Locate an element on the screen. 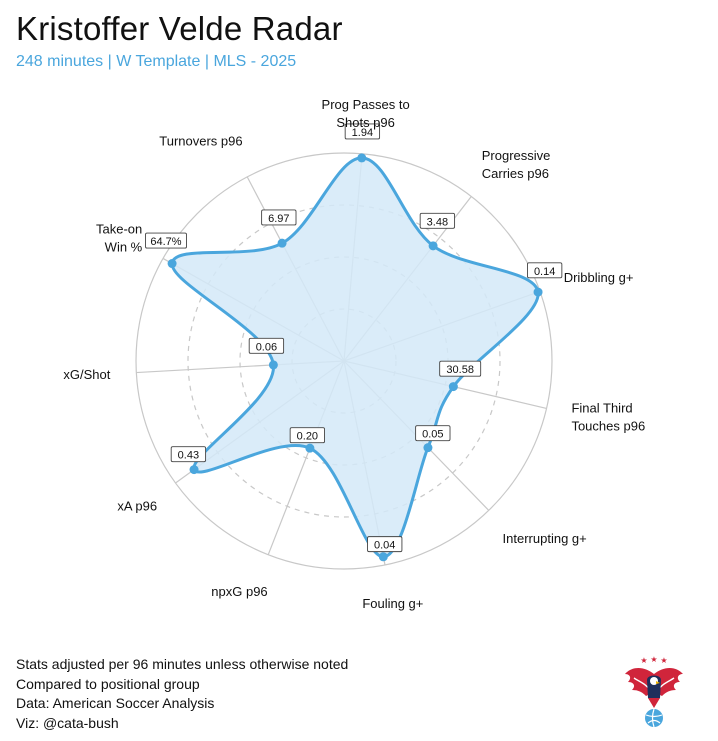 This screenshot has height=741, width=718. value-label-3: 30.58 is located at coordinates (460, 368).